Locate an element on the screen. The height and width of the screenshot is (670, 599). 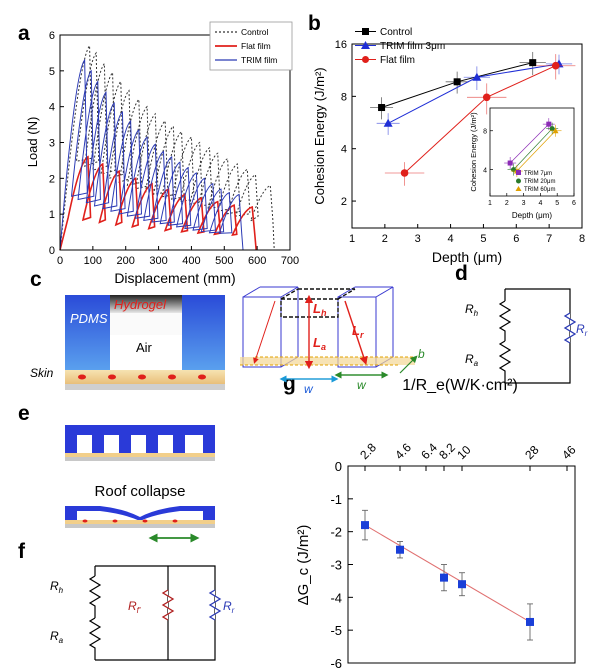
b-xtick-label: 4 is located at coordinates (451, 239).